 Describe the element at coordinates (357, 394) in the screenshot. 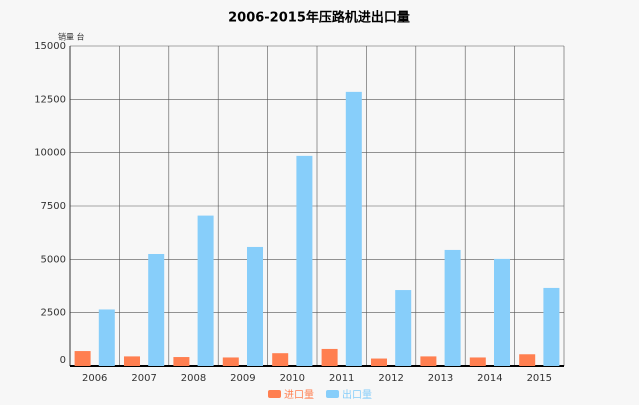

I see `legend-label: 出口量` at that location.